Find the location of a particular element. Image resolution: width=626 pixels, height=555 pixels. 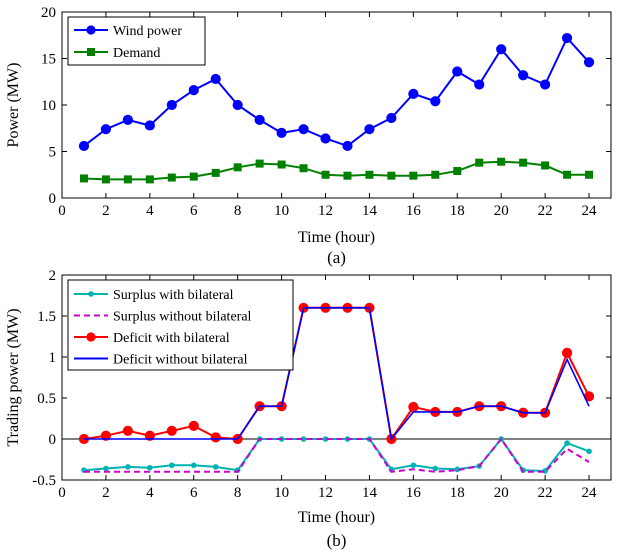

y-axis-label: Power (MW) is located at coordinates (13, 105).